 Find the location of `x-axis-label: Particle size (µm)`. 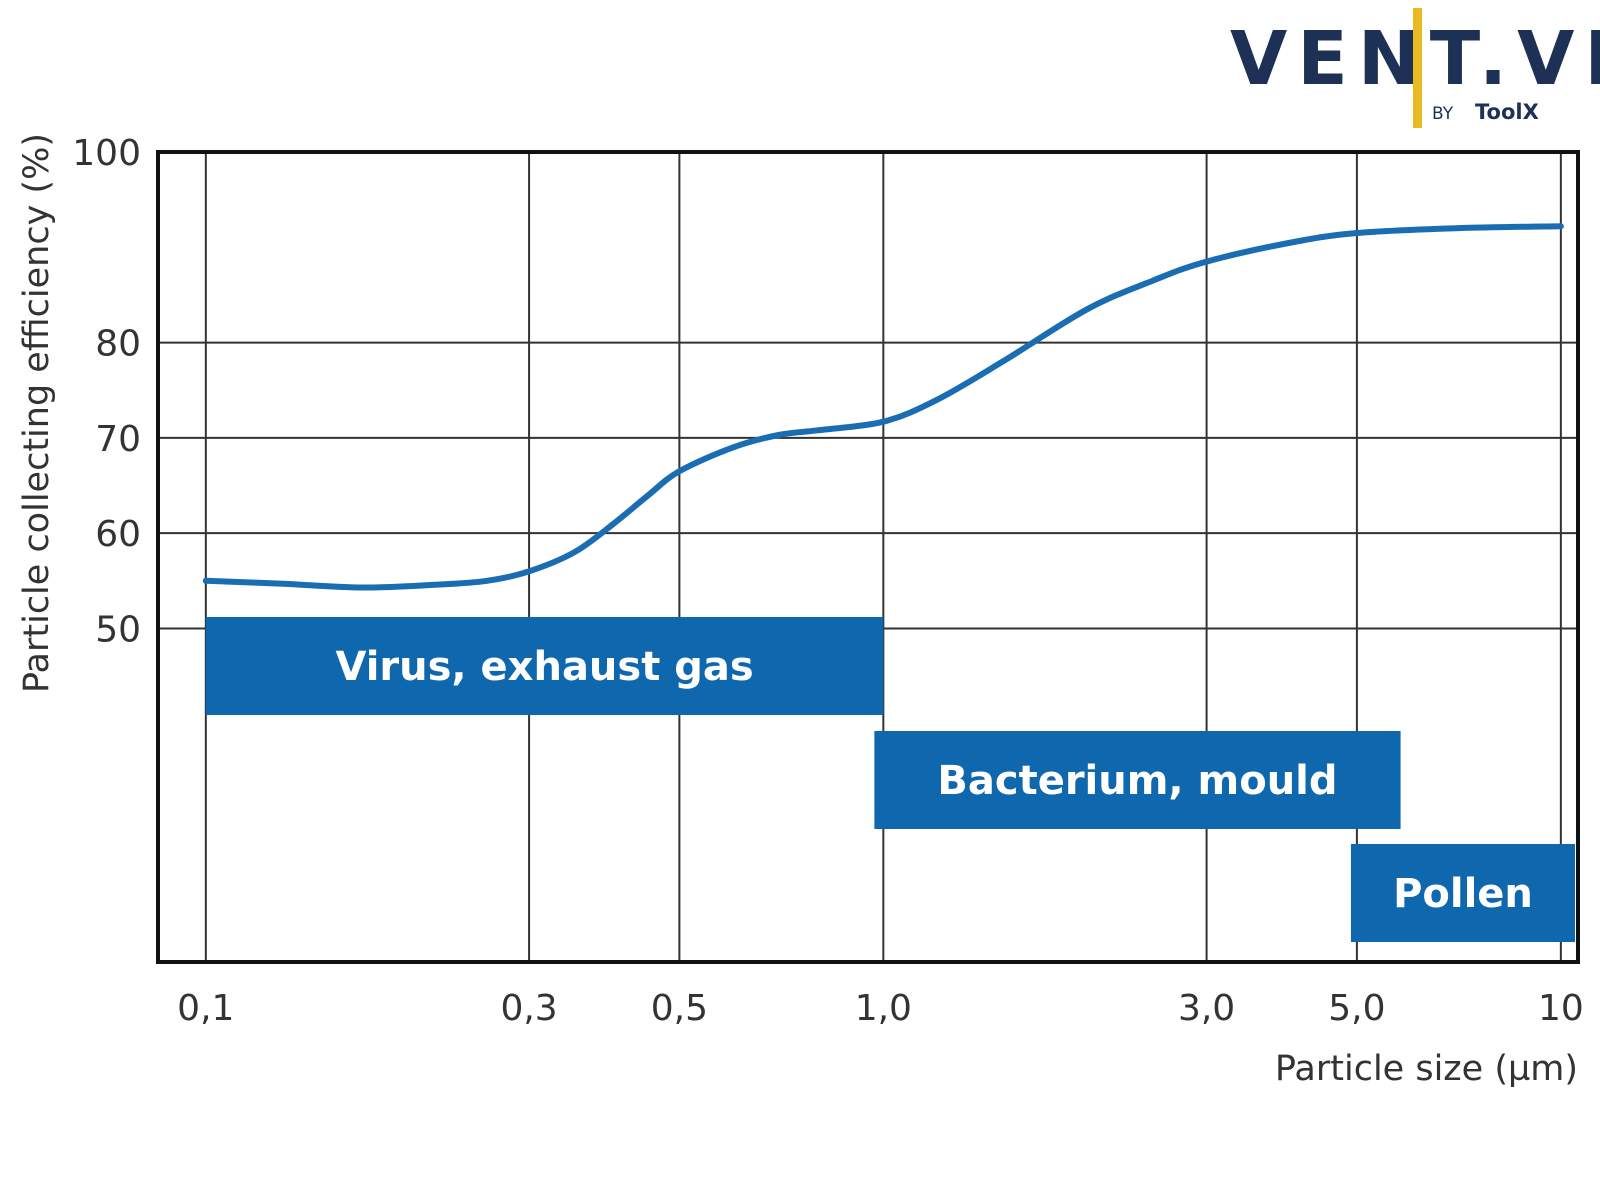

x-axis-label: Particle size (µm) is located at coordinates (1426, 1069).